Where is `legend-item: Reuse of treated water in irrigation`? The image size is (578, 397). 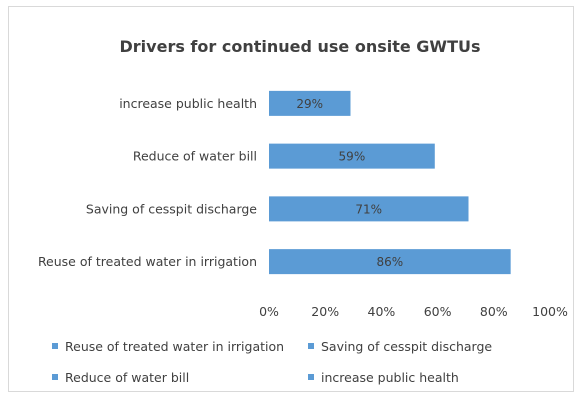 legend-item: Reuse of treated water in irrigation is located at coordinates (174, 346).